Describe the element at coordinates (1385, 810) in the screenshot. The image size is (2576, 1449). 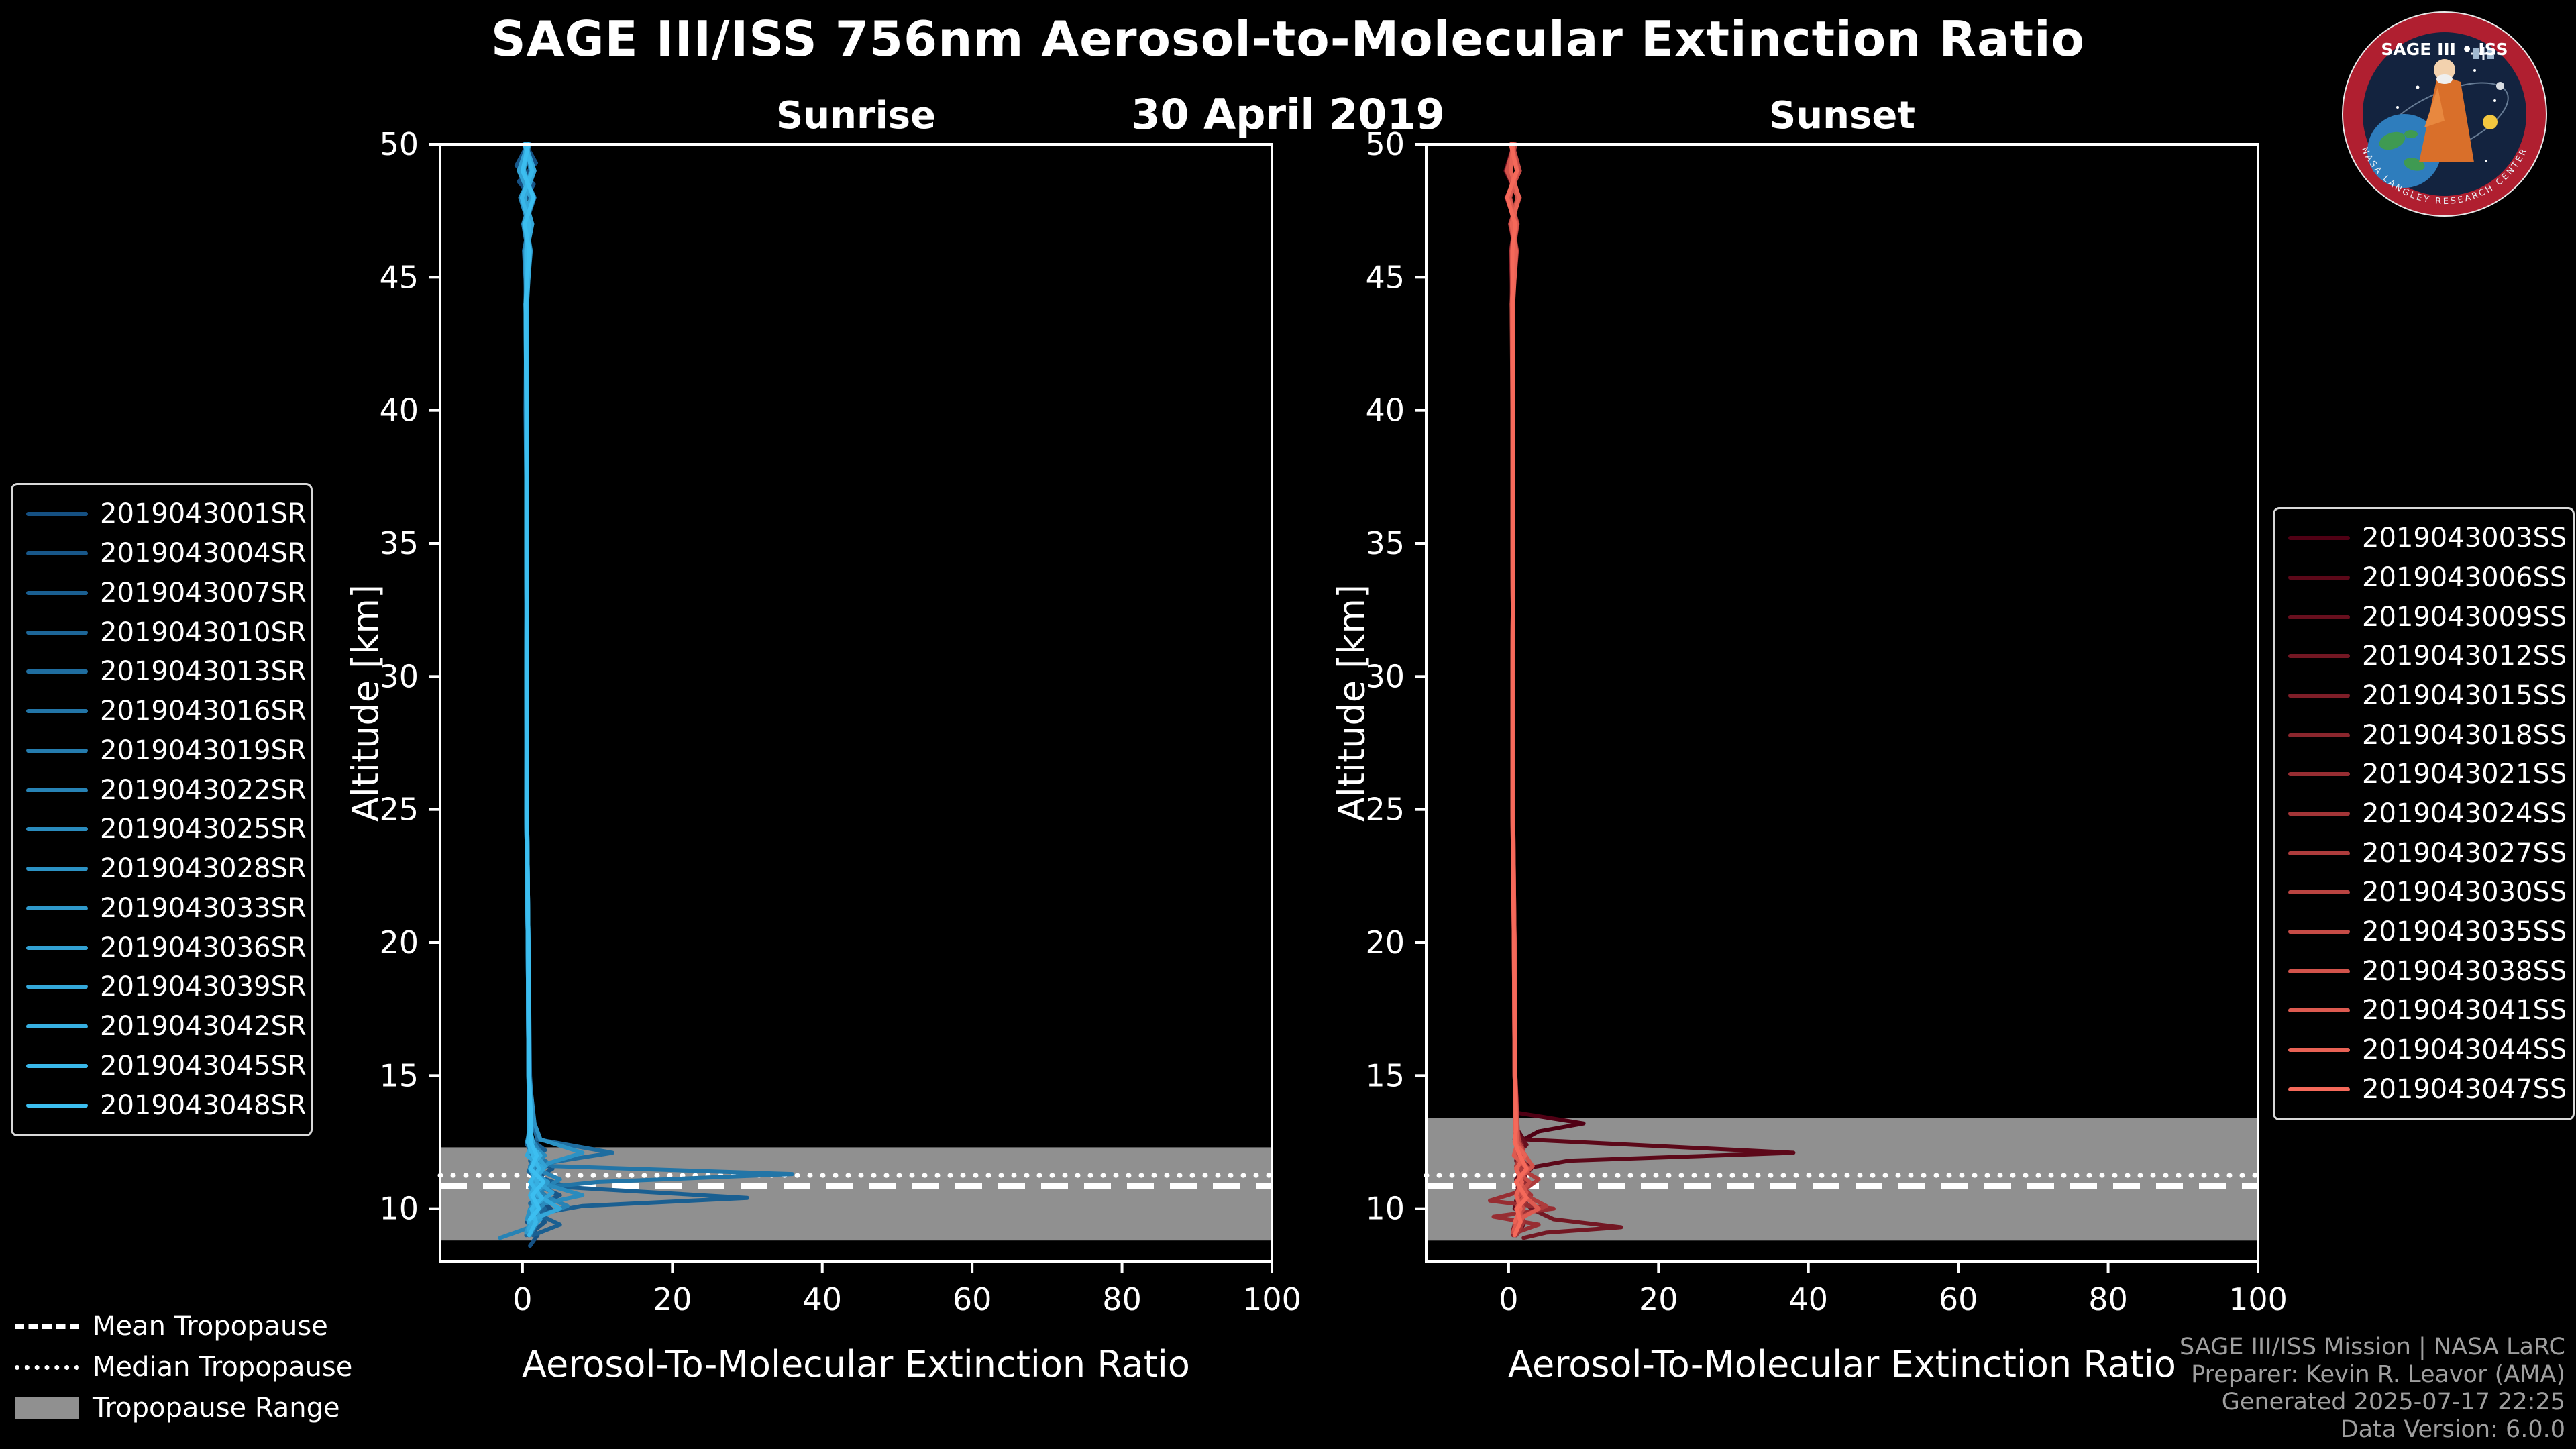
I see `y-tick-label: 25` at that location.